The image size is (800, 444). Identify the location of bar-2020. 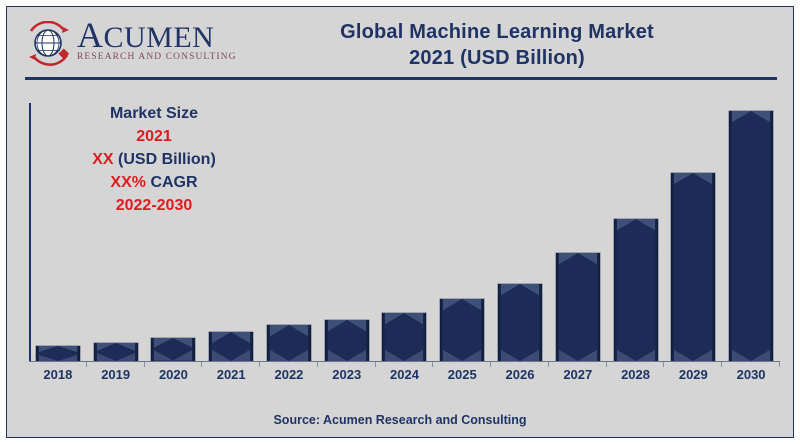
(173, 349).